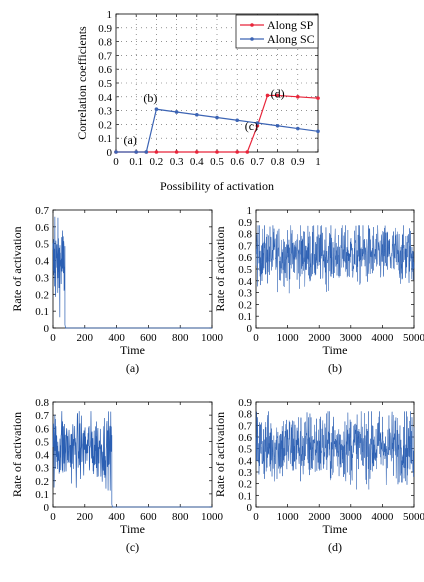  Describe the element at coordinates (148, 338) in the screenshot. I see `x-tick-label: 600` at that location.